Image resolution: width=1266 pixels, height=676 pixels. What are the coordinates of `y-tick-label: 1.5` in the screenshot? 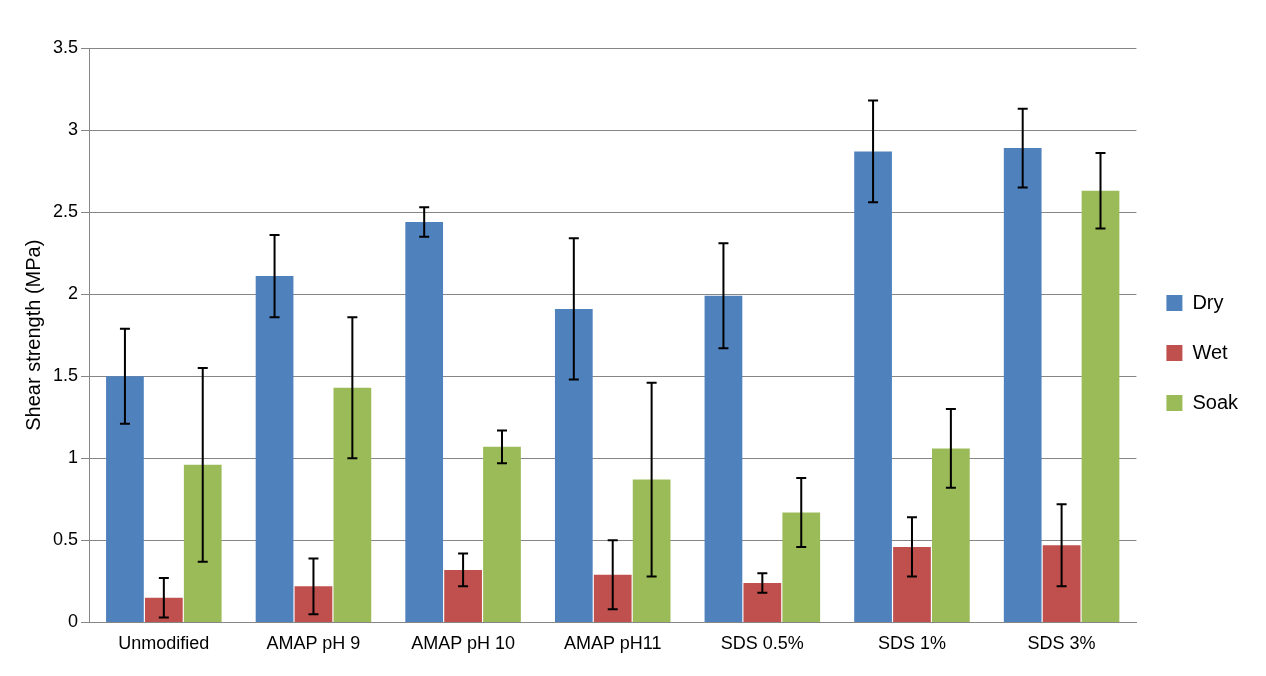 It's located at (65, 375).